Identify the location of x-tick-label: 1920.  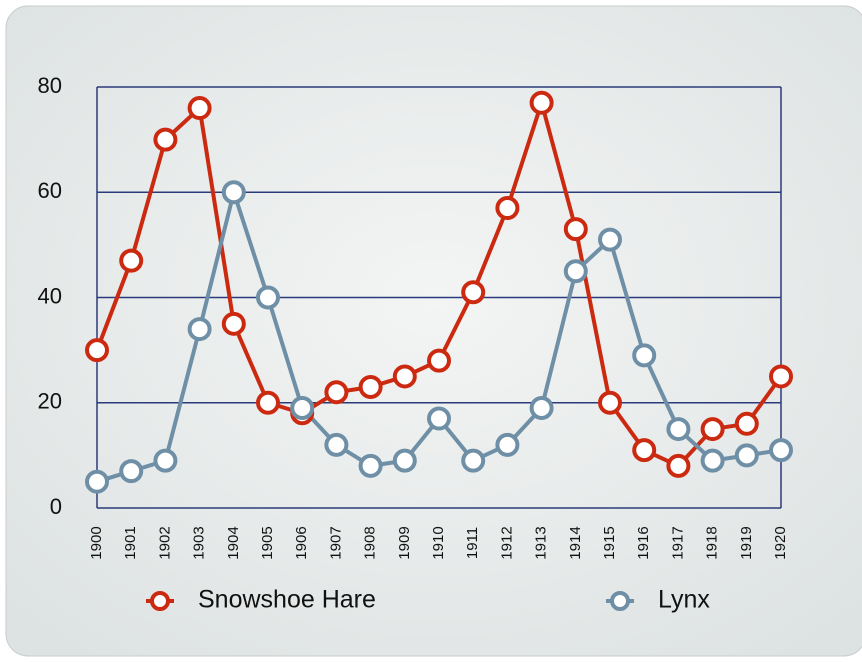
(780, 542).